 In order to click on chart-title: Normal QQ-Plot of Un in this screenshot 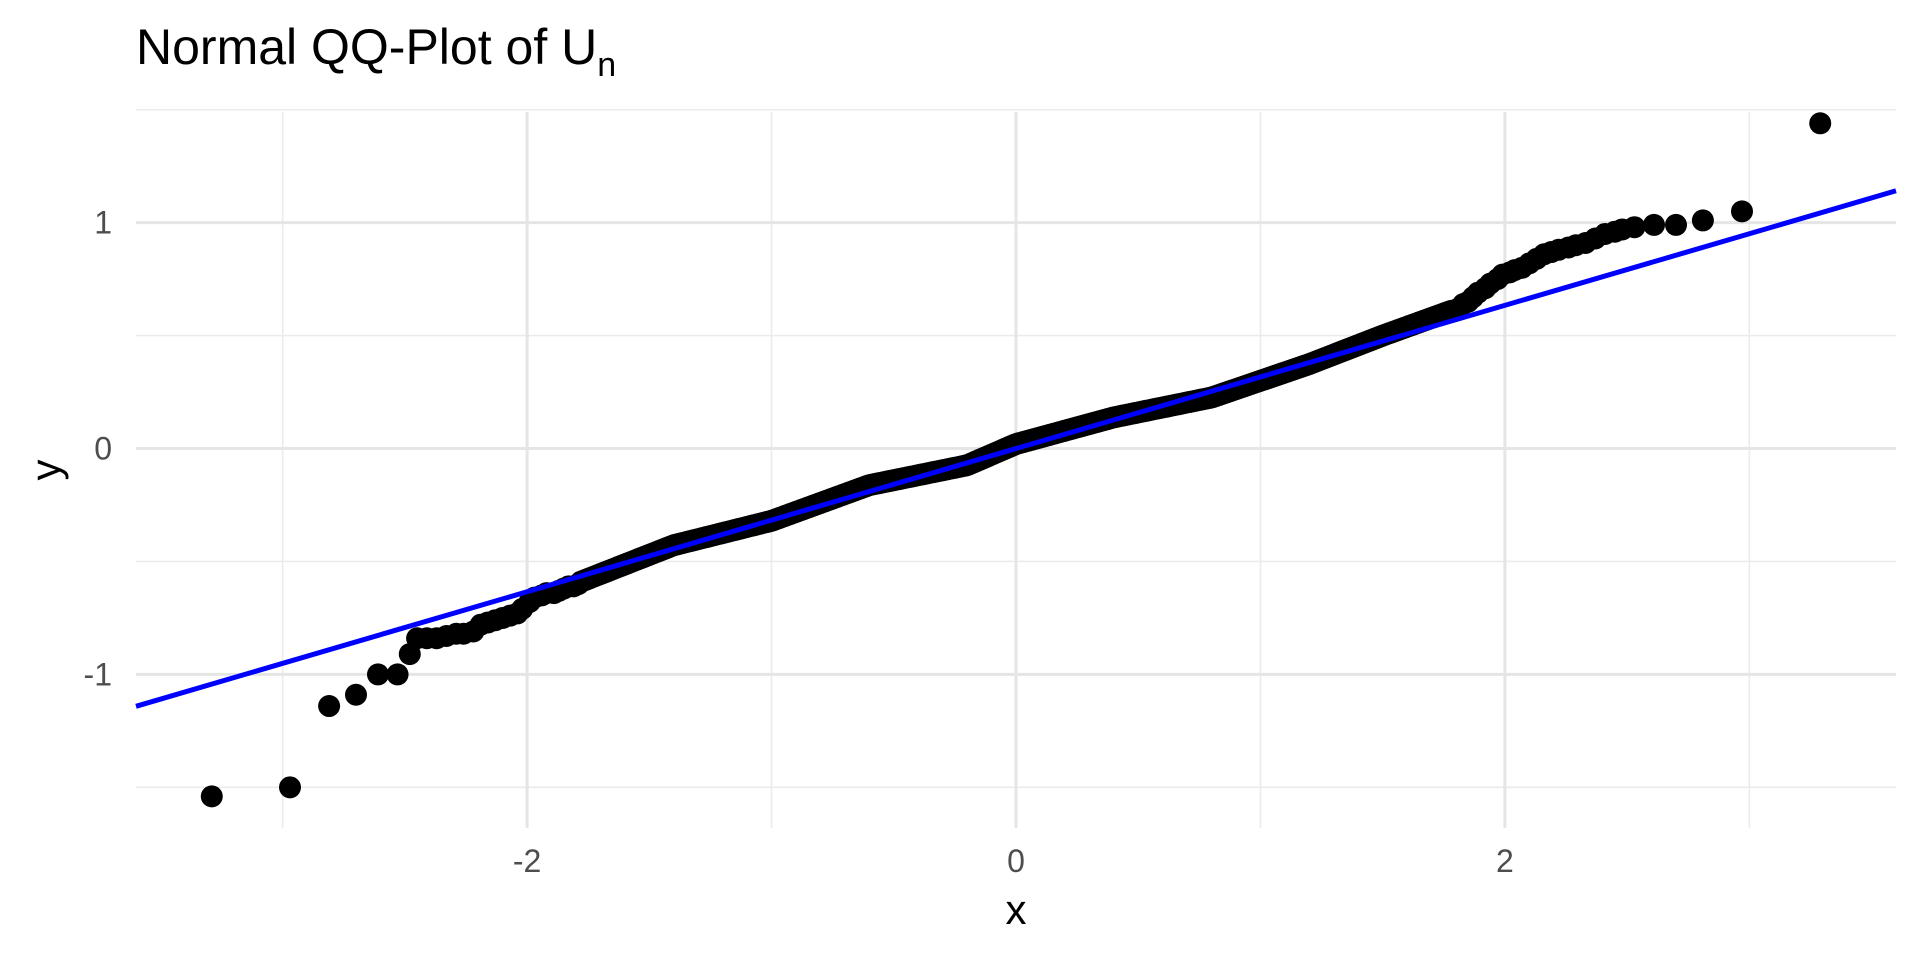, I will do `click(376, 51)`.